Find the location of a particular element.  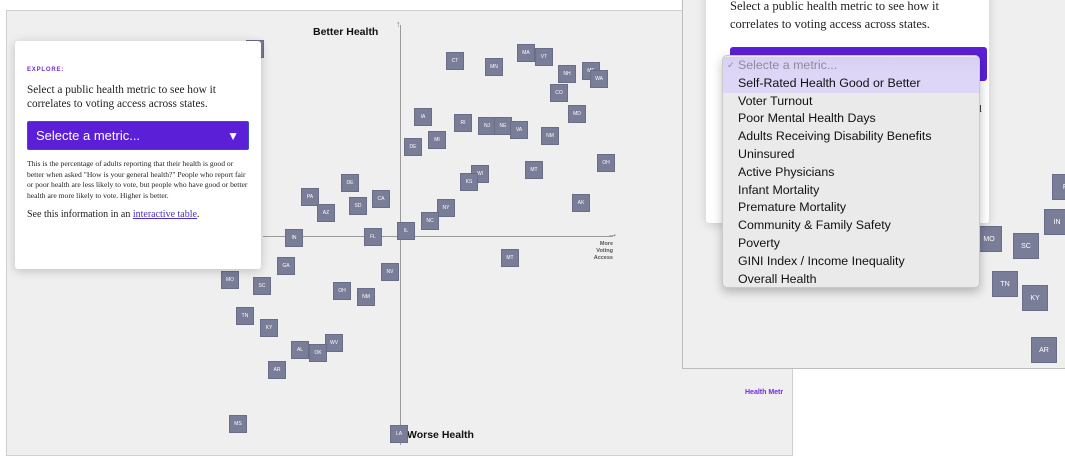

check-icon: ✓ is located at coordinates (731, 65).